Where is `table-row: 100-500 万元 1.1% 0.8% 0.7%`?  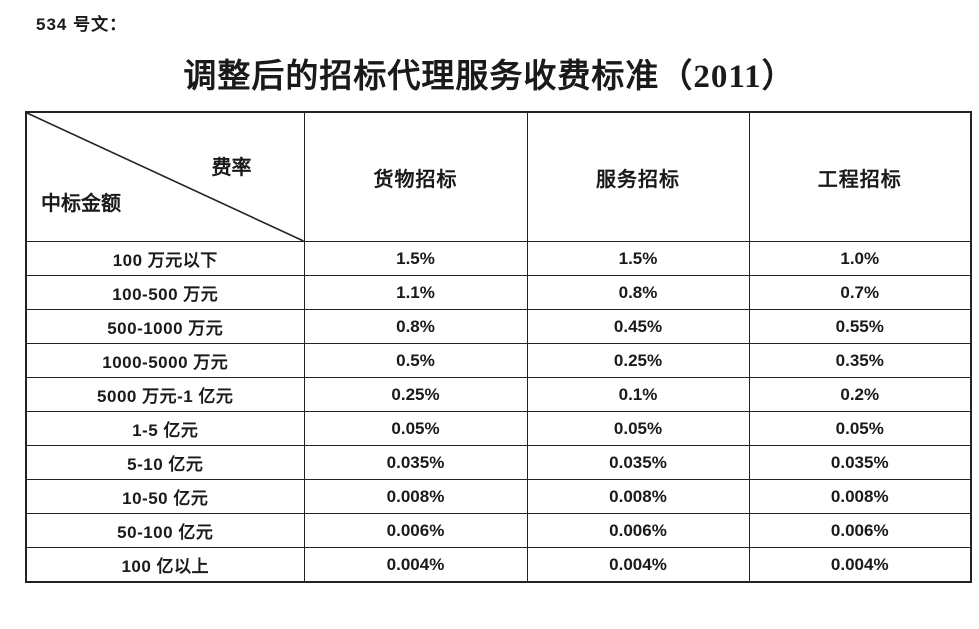
table-row: 100-500 万元 1.1% 0.8% 0.7% is located at coordinates (498, 292).